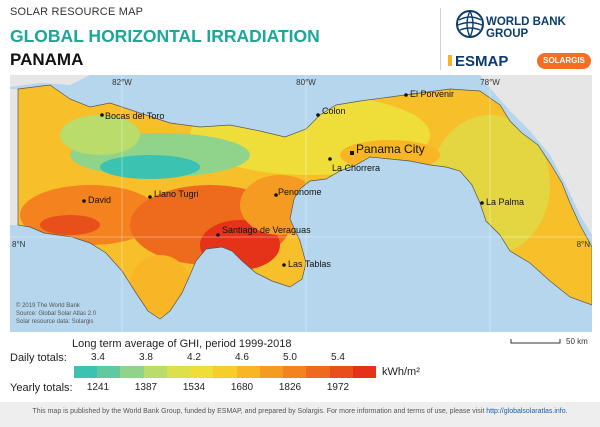 The image size is (600, 427). What do you see at coordinates (390, 149) in the screenshot?
I see `place-panama-city: Panama City` at bounding box center [390, 149].